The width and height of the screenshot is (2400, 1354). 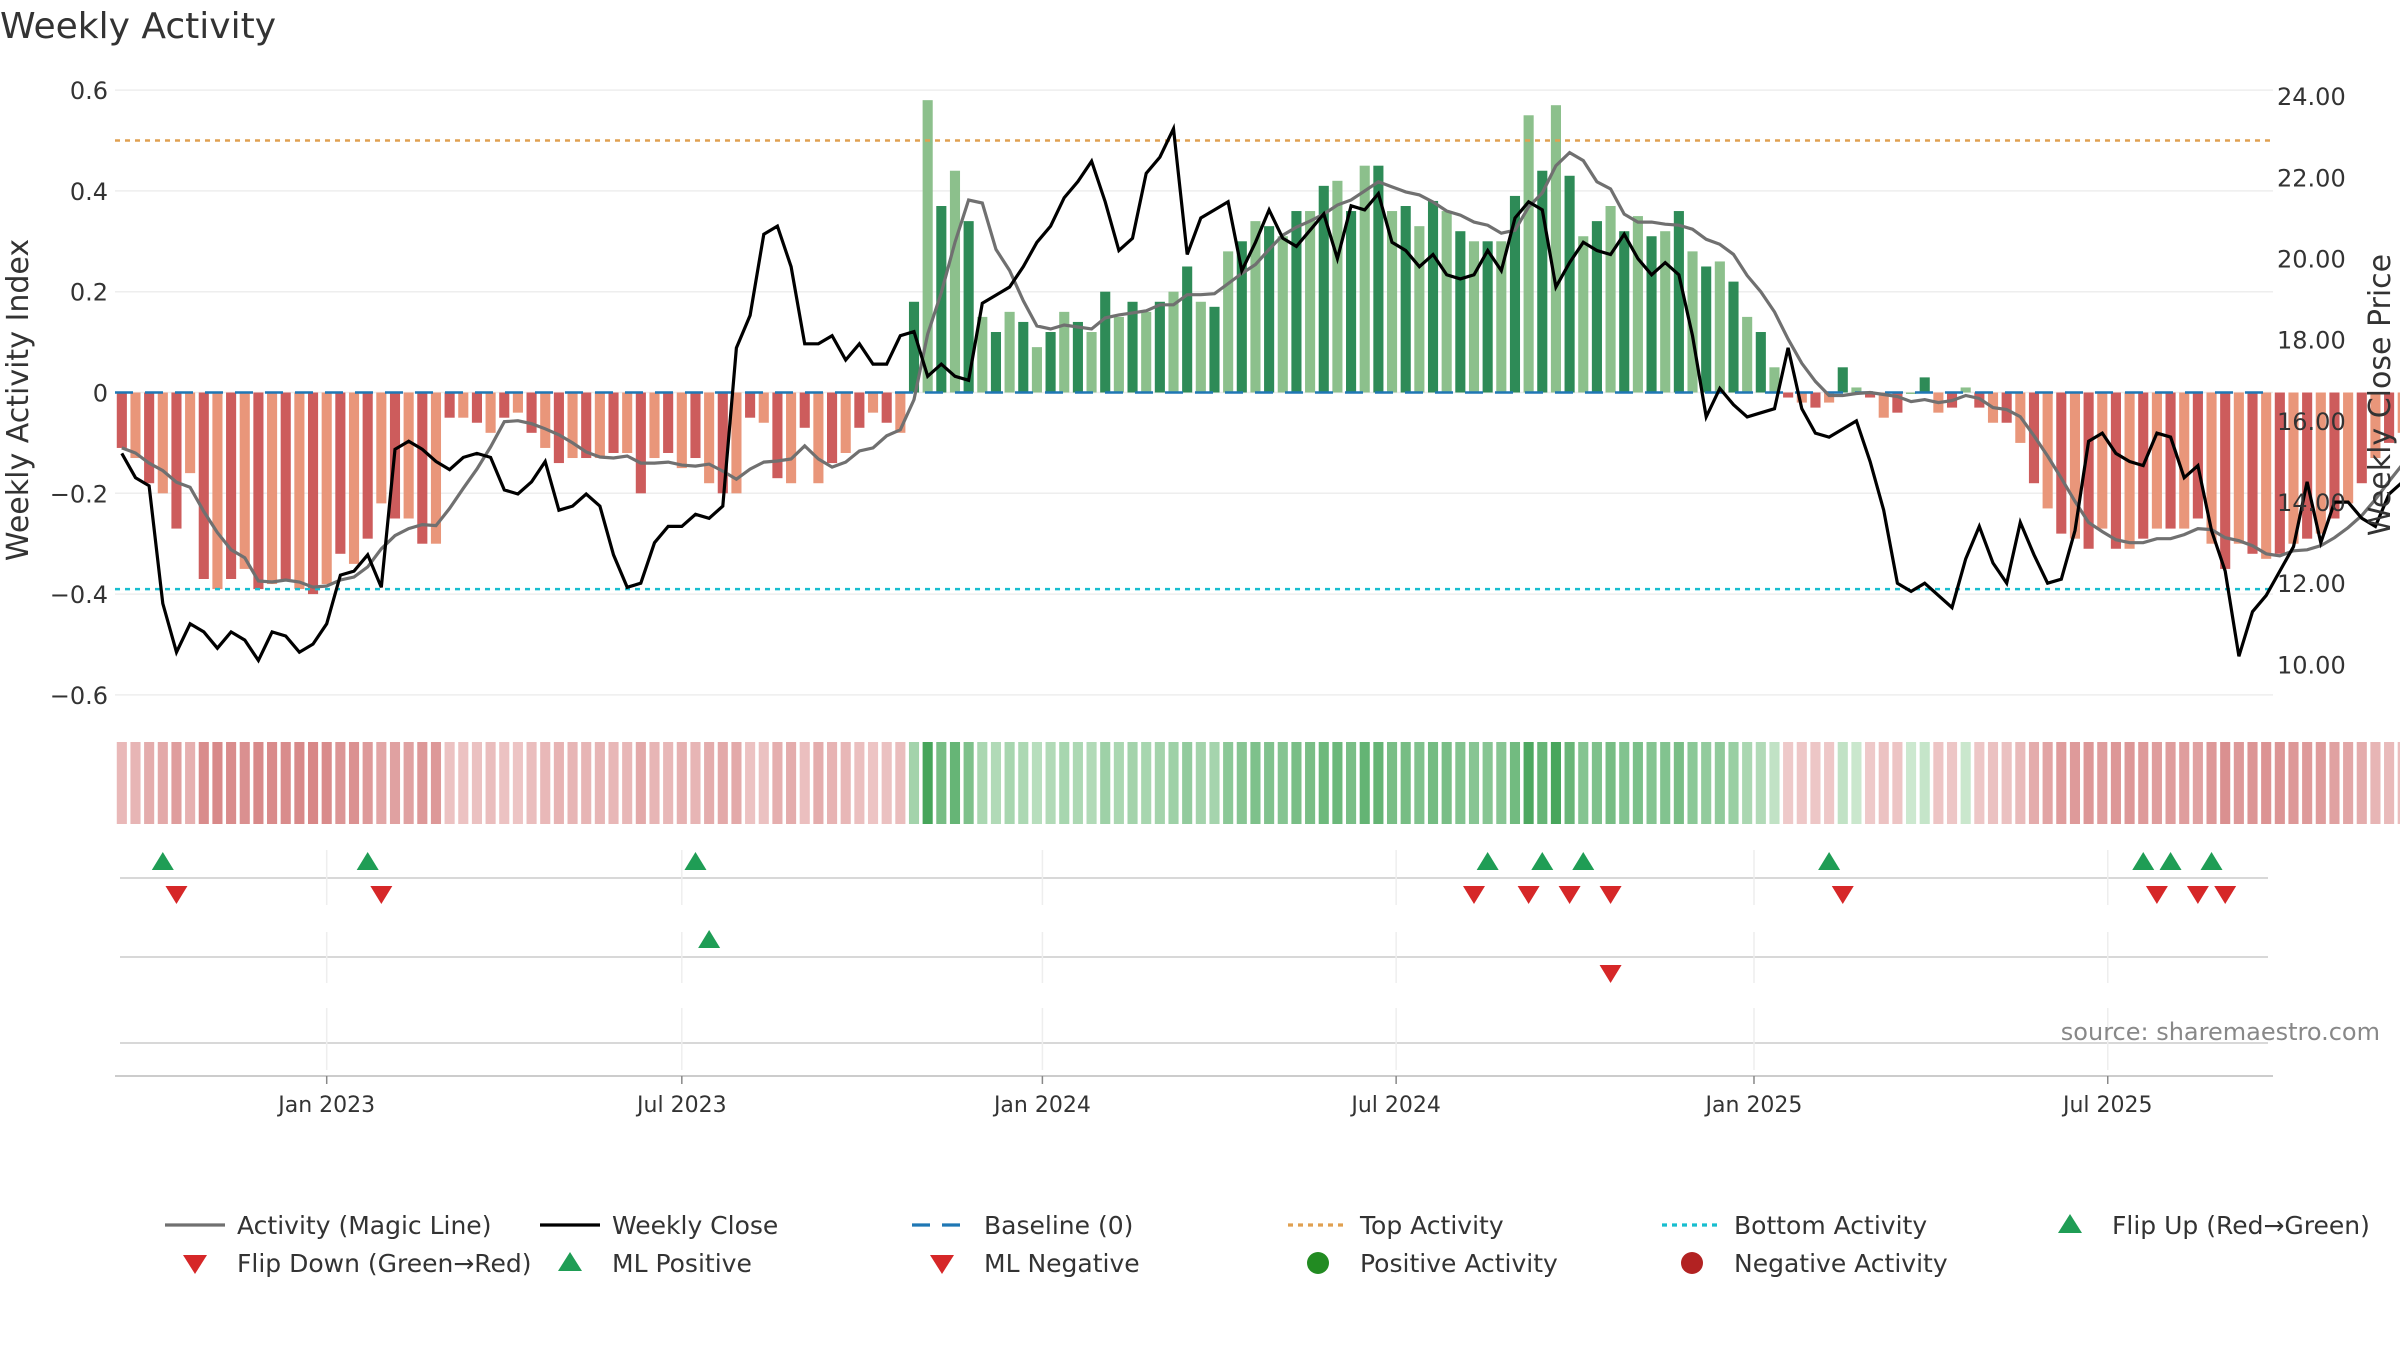 What do you see at coordinates (1610, 974) in the screenshot?
I see `ml-negative-marker` at bounding box center [1610, 974].